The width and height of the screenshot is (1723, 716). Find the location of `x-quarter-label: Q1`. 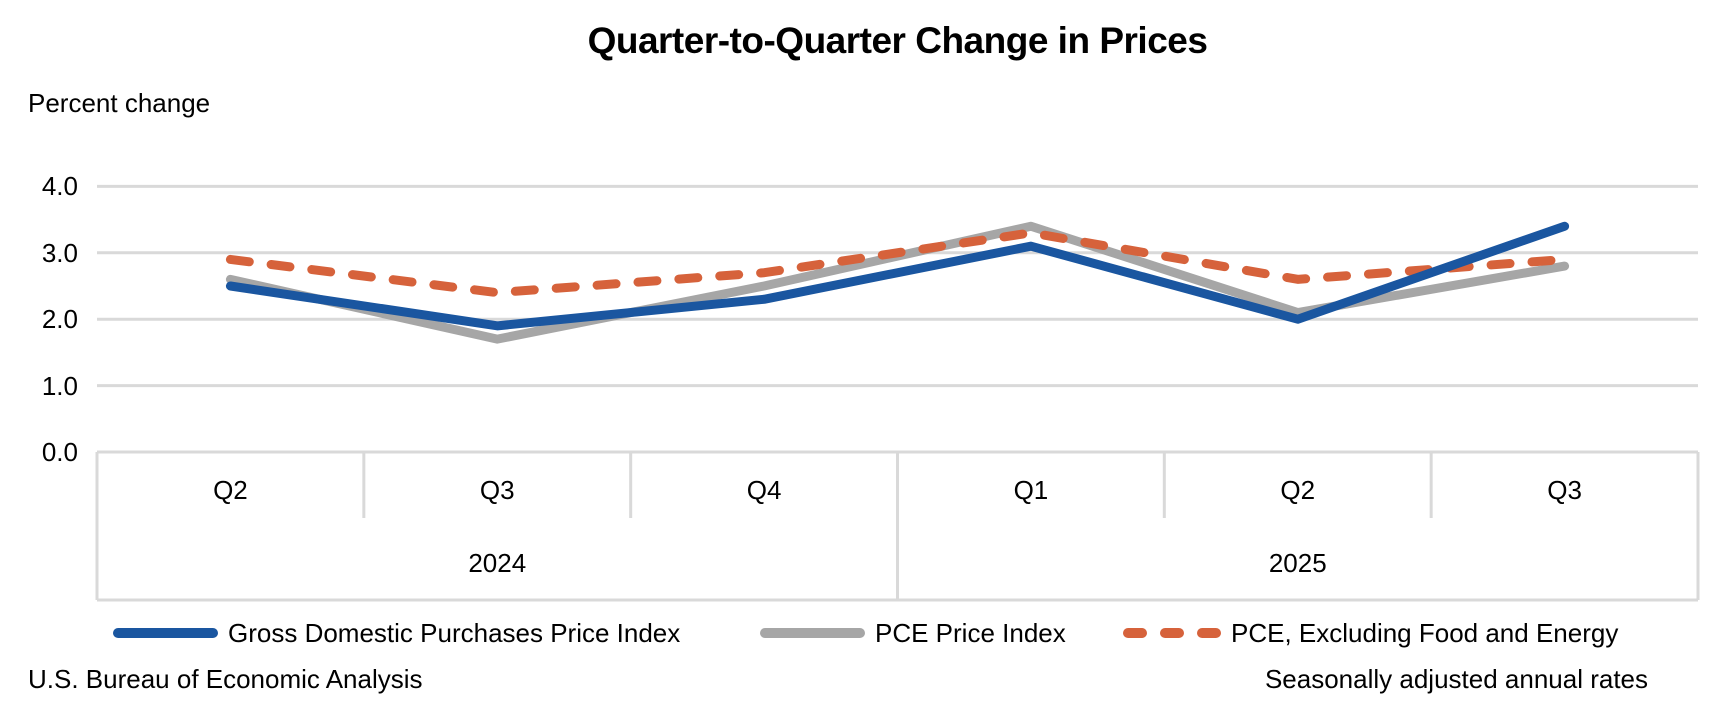

x-quarter-label: Q1 is located at coordinates (1031, 490).